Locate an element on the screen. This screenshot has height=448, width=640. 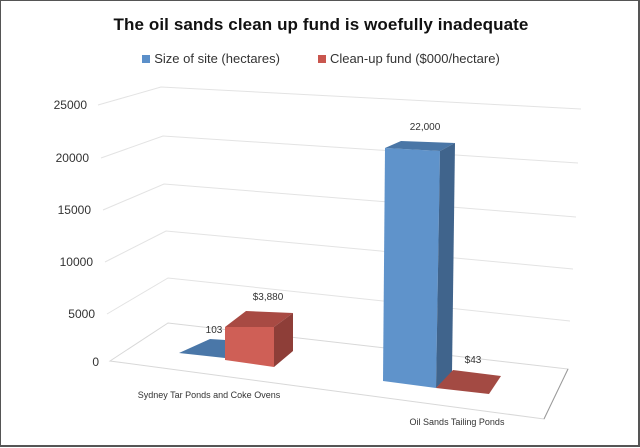
legend-label: Clean-up fund ($000/hectare) is located at coordinates (414, 58).